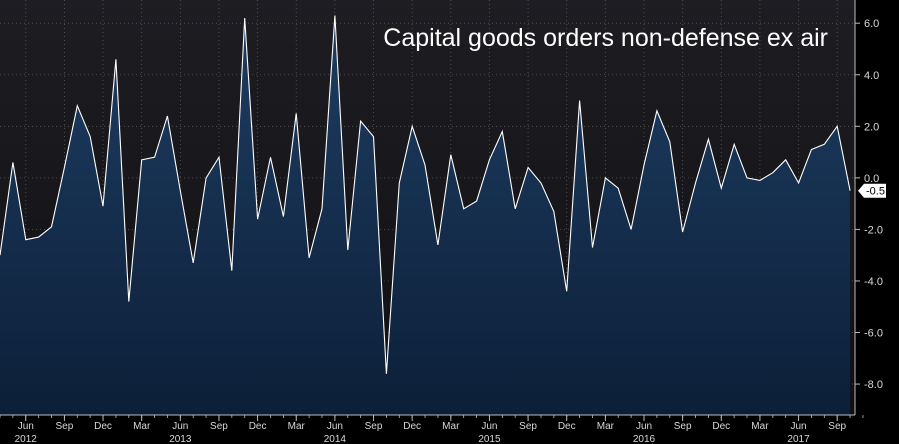  I want to click on x-year-label: 2017, so click(798, 439).